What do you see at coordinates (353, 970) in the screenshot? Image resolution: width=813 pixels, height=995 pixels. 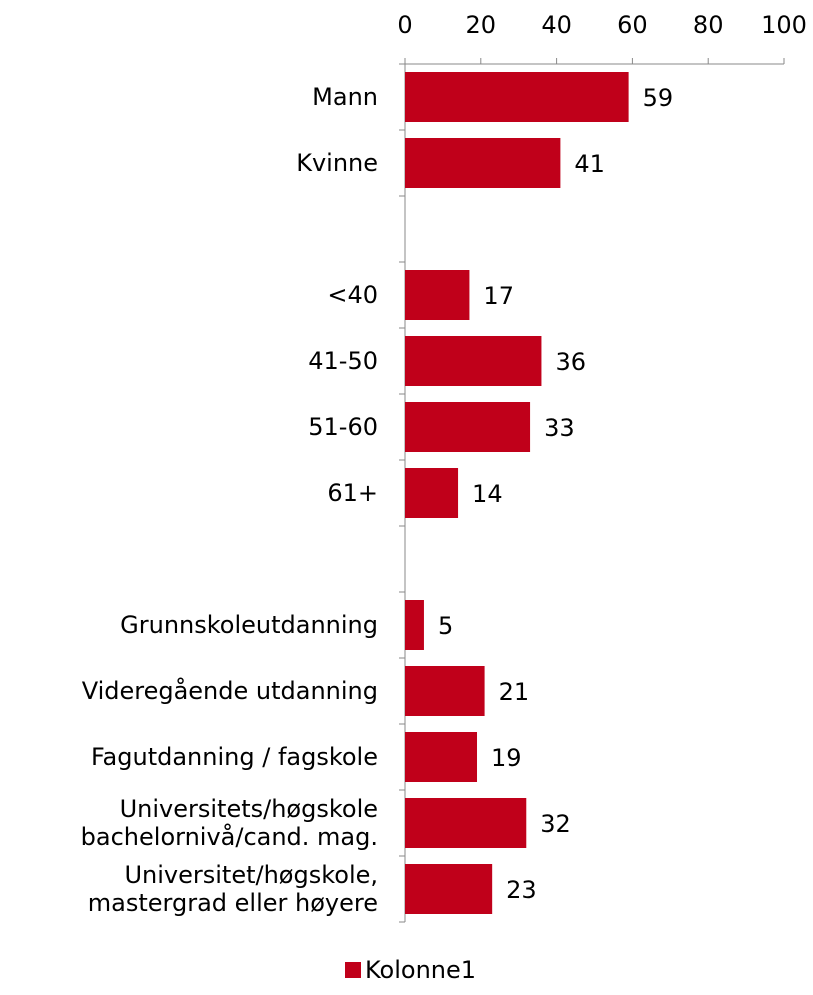 I see `legend-swatch` at bounding box center [353, 970].